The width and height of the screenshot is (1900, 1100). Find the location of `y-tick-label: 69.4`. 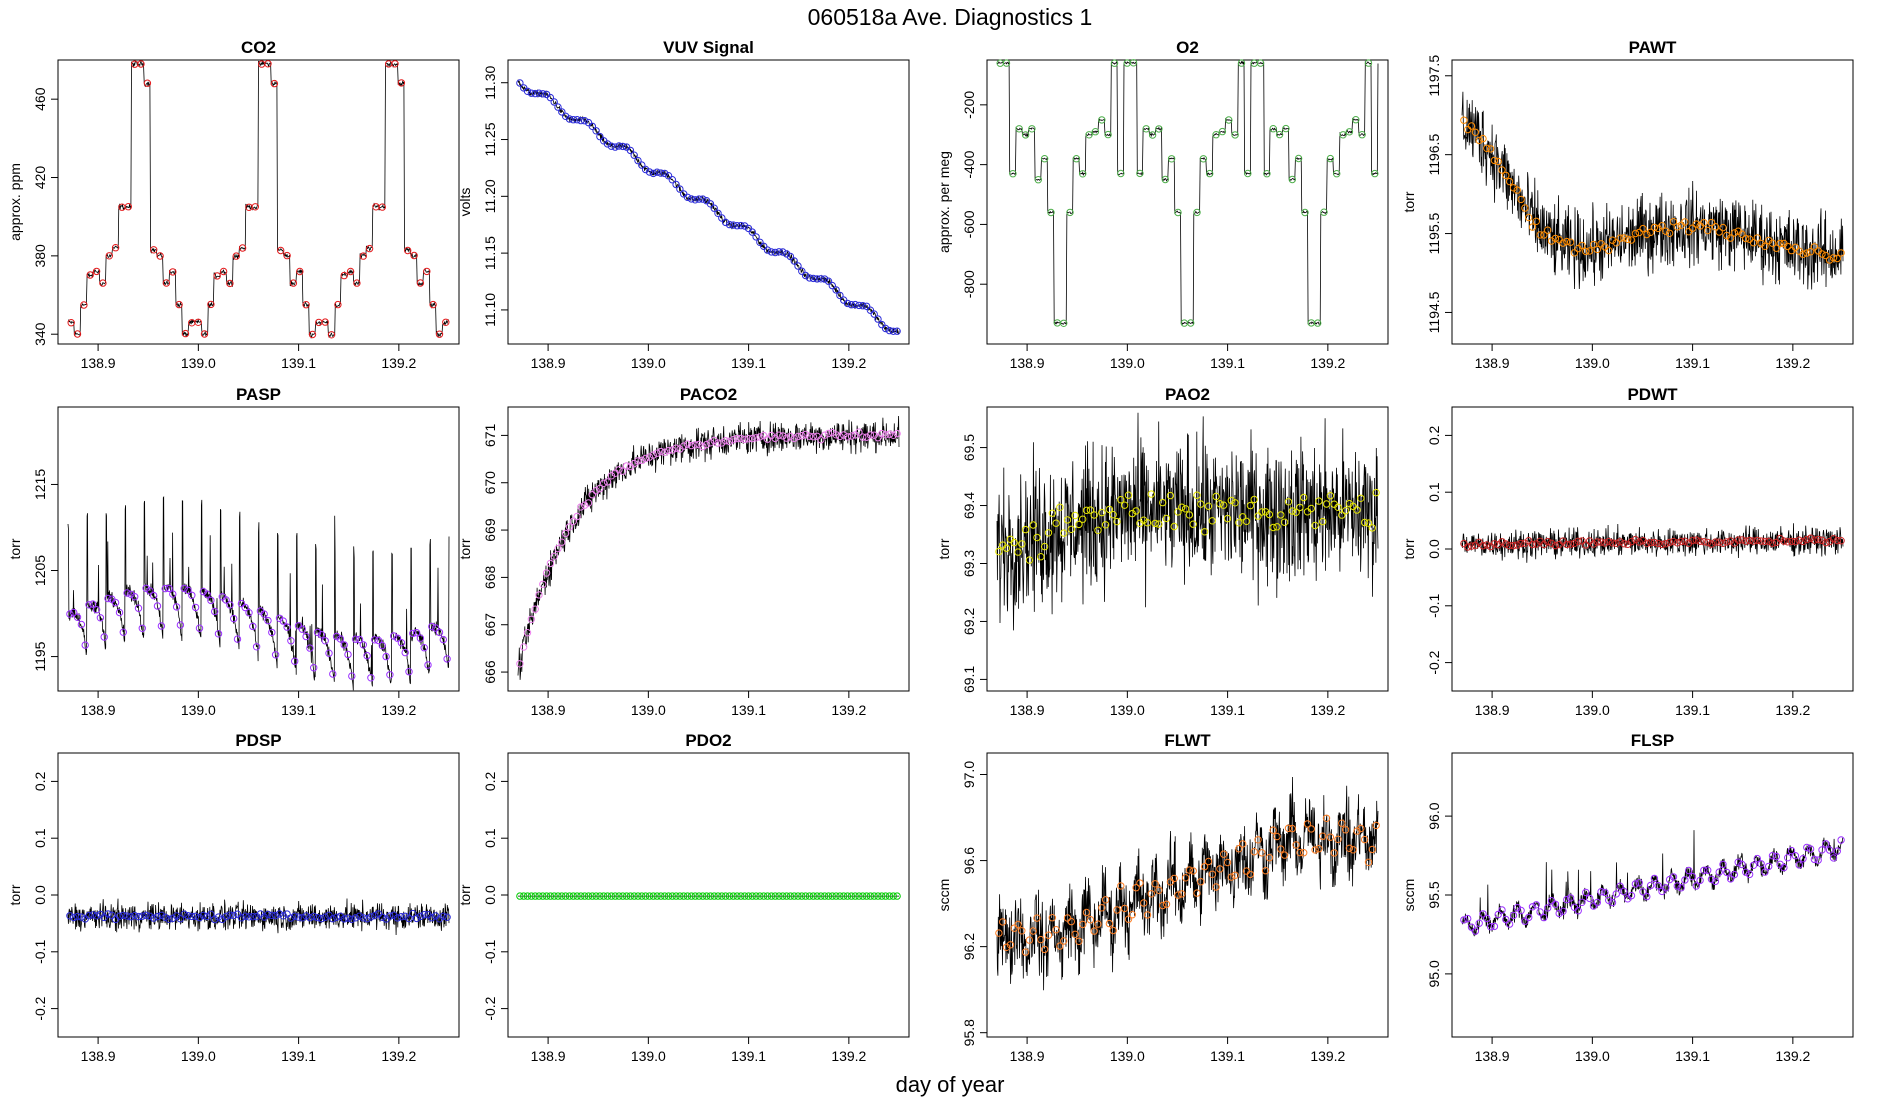

y-tick-label: 69.4 is located at coordinates (969, 505).